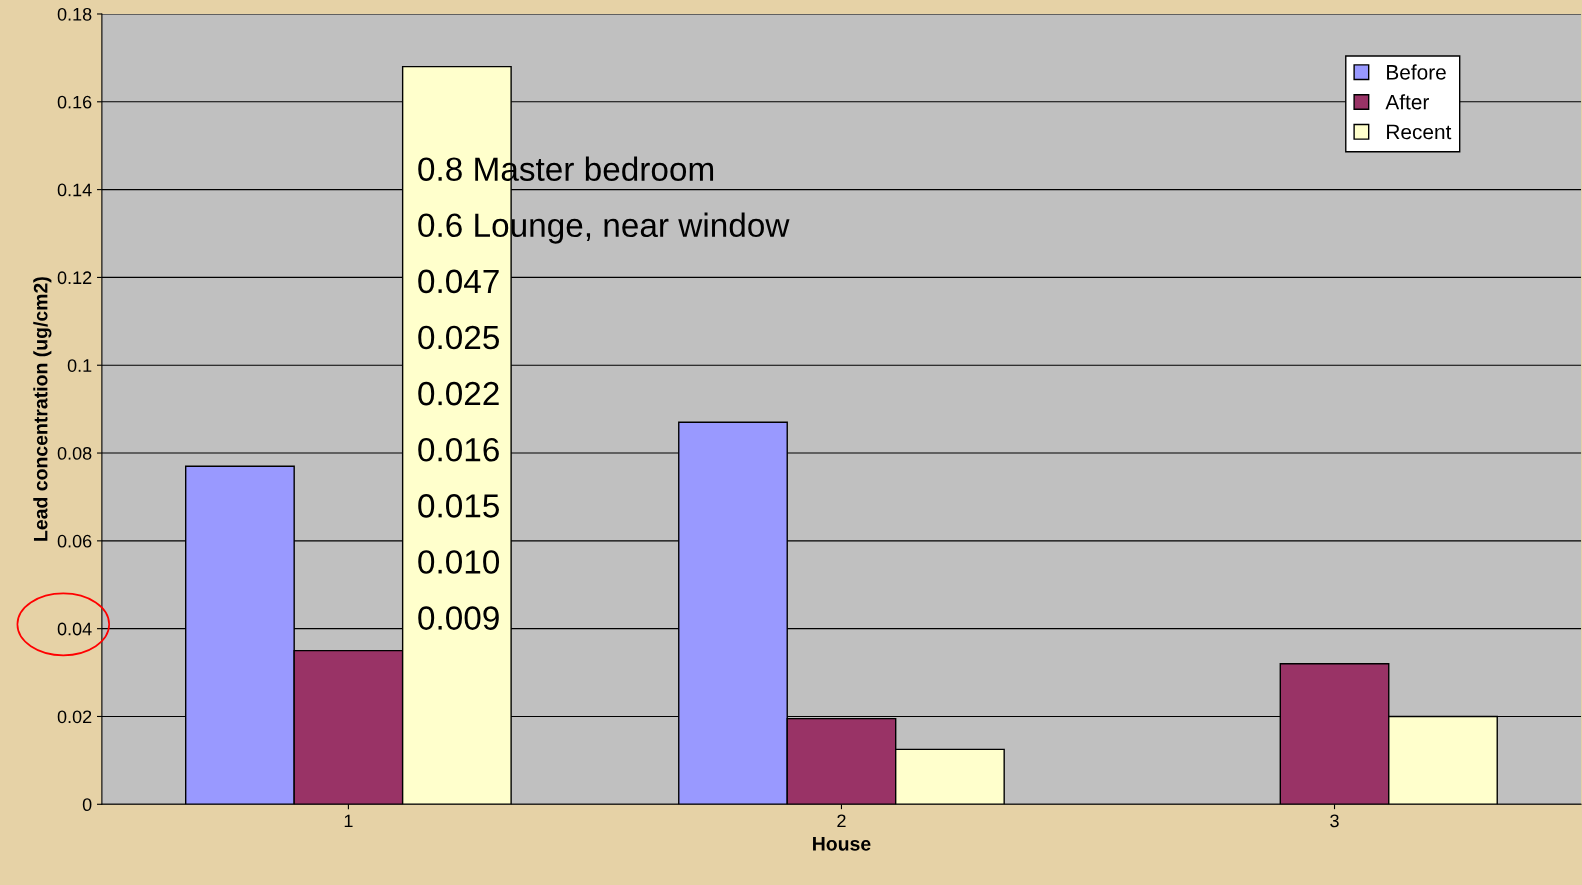 The image size is (1582, 885). Describe the element at coordinates (74, 278) in the screenshot. I see `y-tick-label: 0.12` at that location.